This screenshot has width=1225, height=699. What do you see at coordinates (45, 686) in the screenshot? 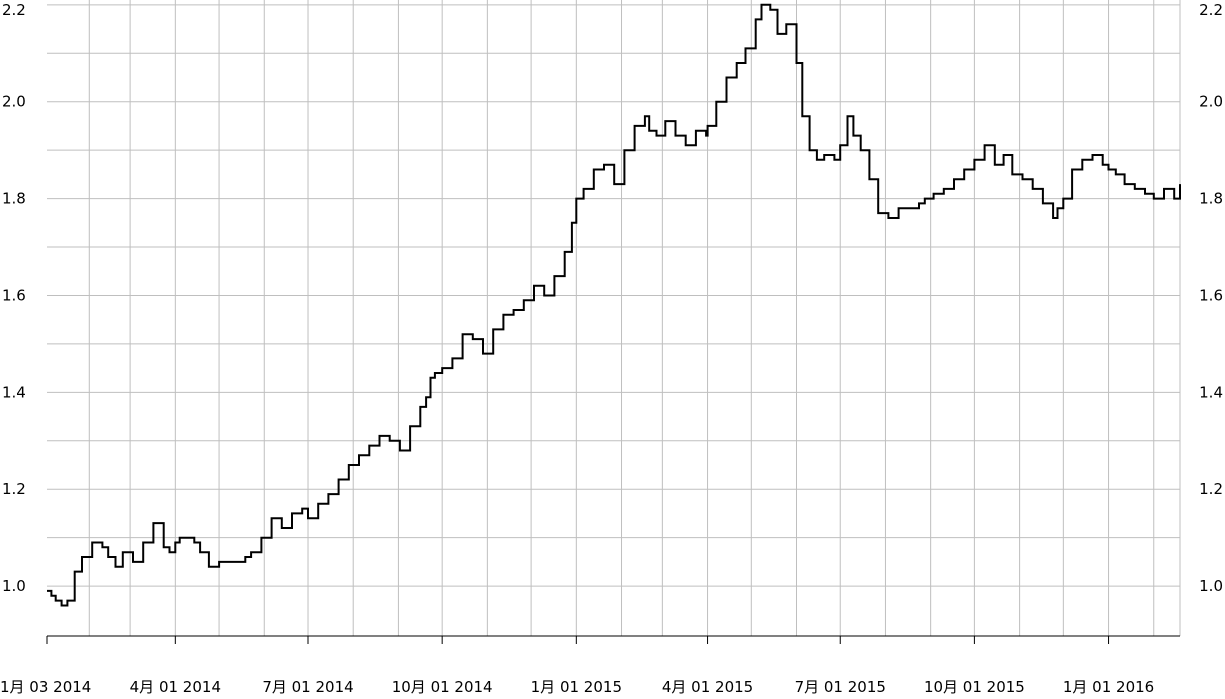
I see `x-tick-label: 1月 03 2014` at bounding box center [45, 686].